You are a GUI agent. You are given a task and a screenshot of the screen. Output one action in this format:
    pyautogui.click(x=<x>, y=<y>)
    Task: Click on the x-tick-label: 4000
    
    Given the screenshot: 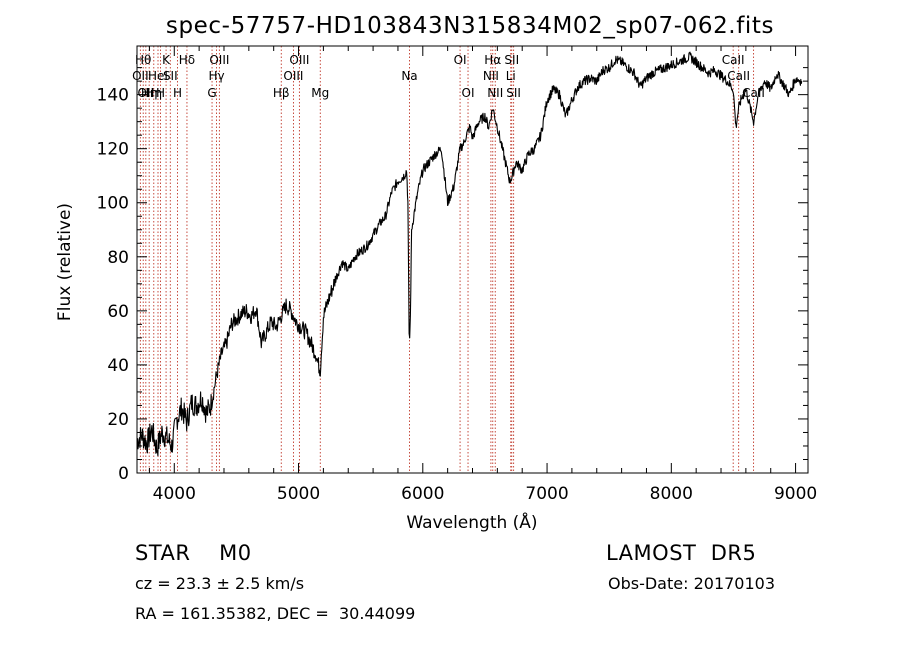 What is the action you would take?
    pyautogui.click(x=174, y=494)
    